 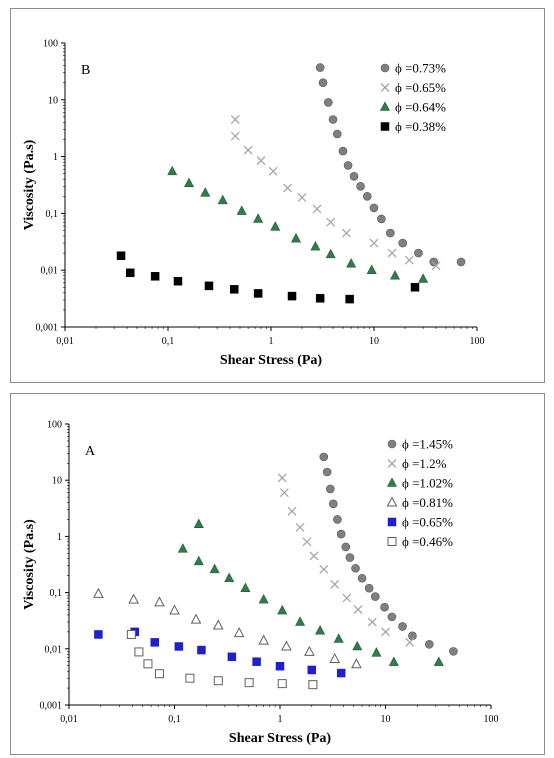 I want to click on chart-b-panel-label: B, so click(x=85, y=70).